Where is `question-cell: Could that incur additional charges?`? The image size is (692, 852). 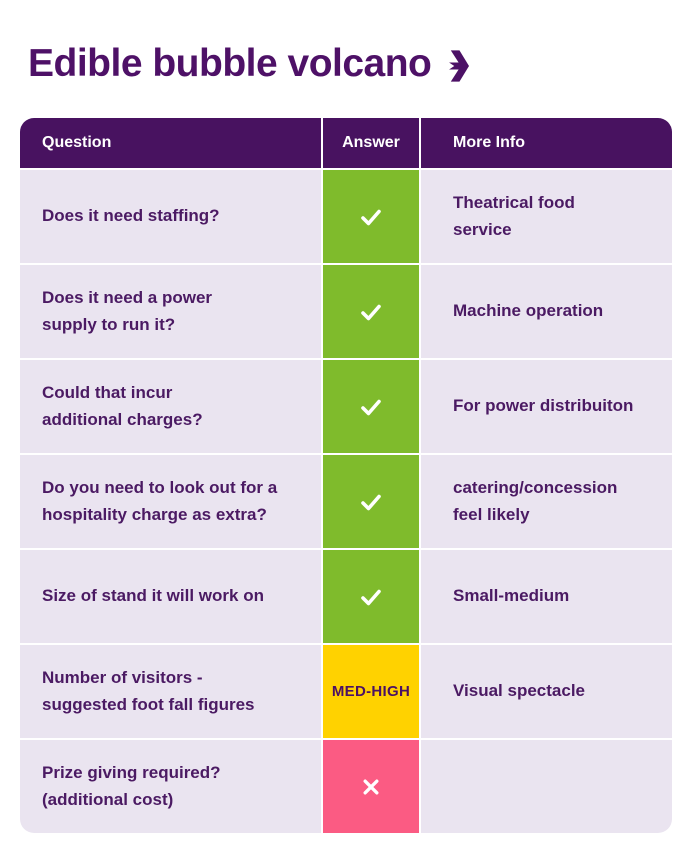
question-cell: Could that incur additional charges? is located at coordinates (170, 406).